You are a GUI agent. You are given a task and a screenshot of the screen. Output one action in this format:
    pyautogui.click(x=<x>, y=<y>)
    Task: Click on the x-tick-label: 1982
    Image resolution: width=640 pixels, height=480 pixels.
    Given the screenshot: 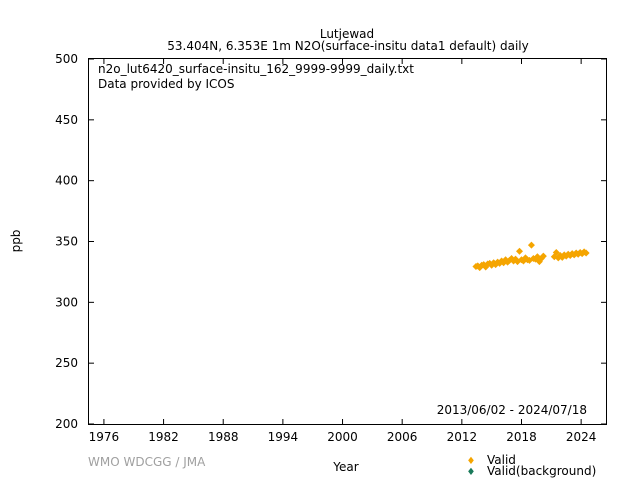 What is the action you would take?
    pyautogui.click(x=163, y=437)
    